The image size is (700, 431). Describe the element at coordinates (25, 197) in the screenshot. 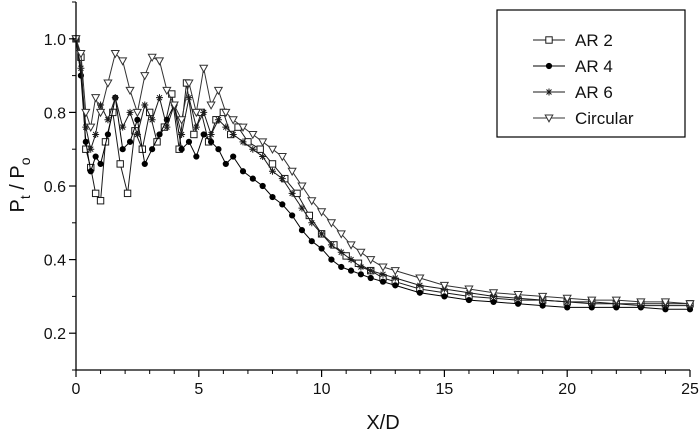

I see `y-title-sub1: t` at that location.